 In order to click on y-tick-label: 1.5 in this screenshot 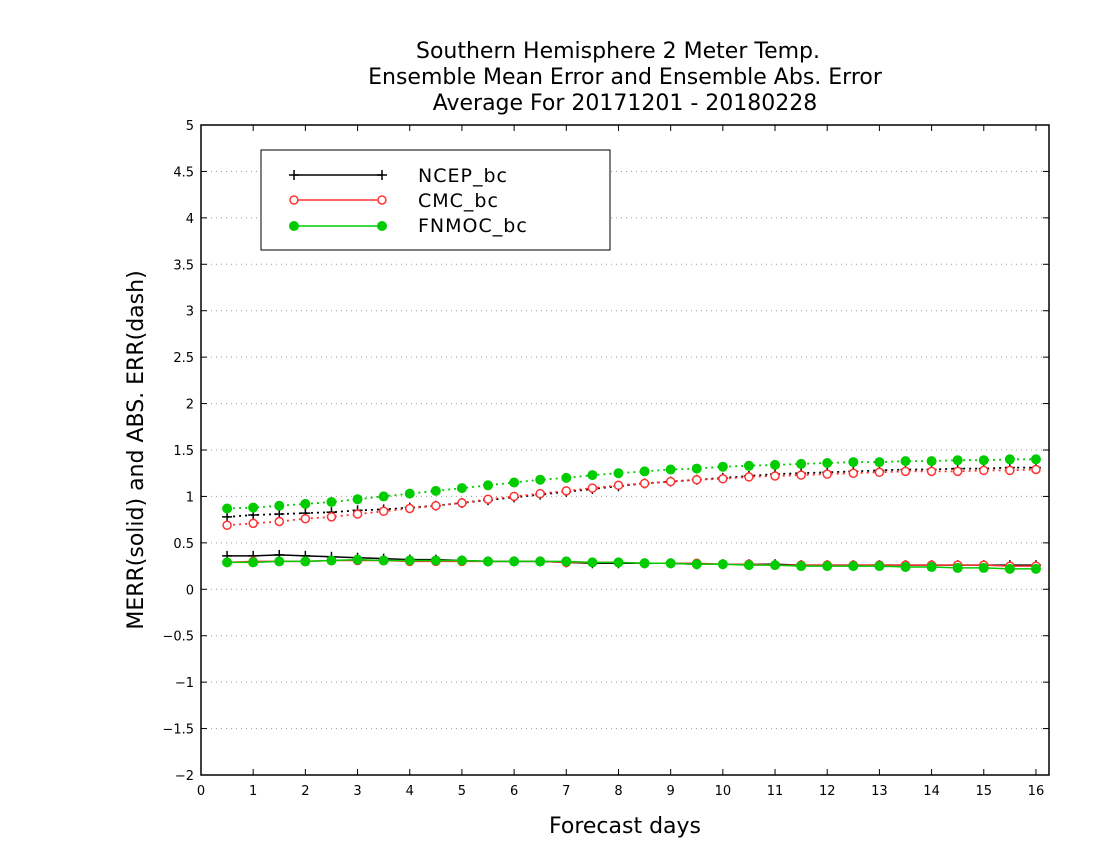, I will do `click(183, 451)`.